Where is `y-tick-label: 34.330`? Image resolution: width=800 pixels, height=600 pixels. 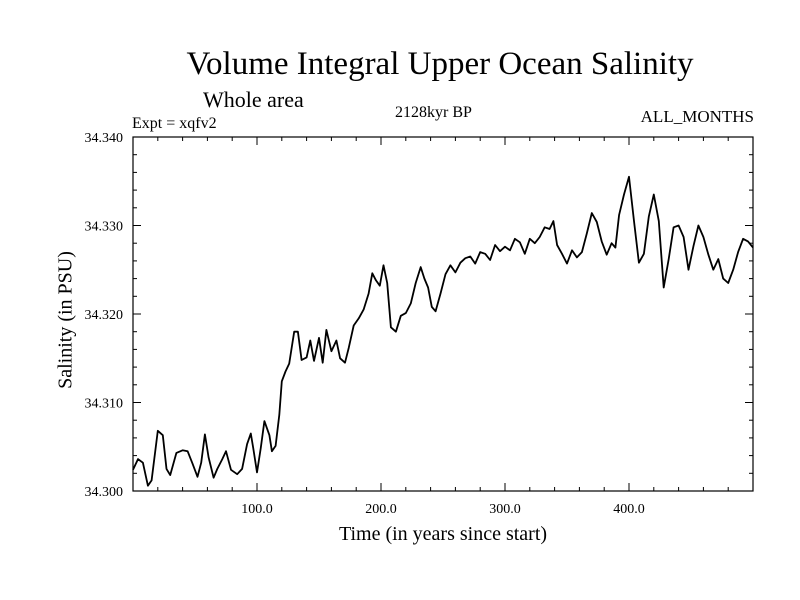
y-tick-label: 34.330 is located at coordinates (104, 227).